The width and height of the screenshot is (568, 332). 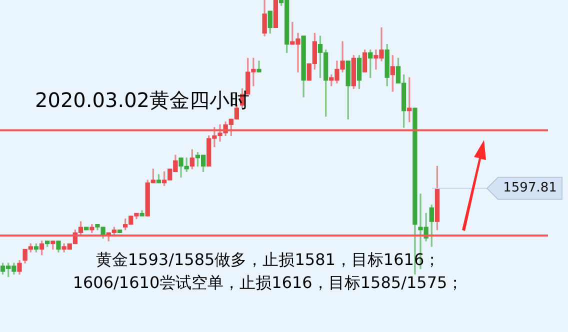 I want to click on annotation: 1606/1610尝试空单，止损1616，目标1585/1575；, so click(x=268, y=282).